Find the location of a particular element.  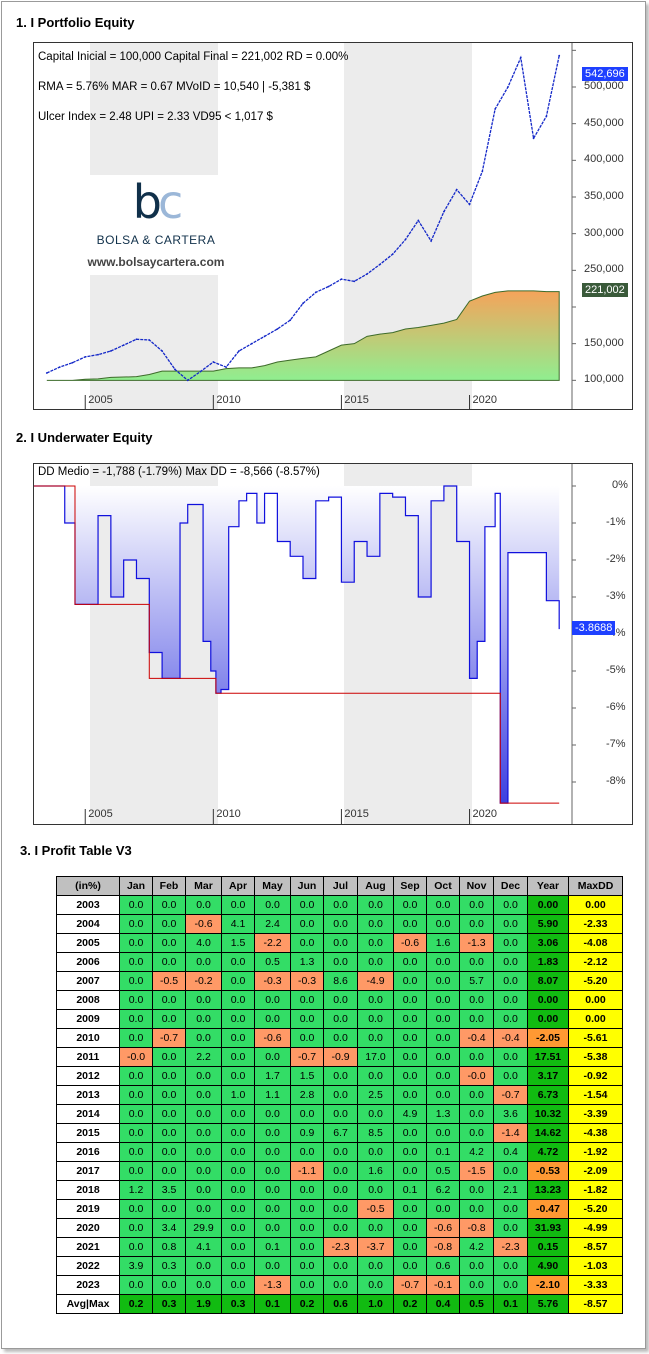

month-return-cell: 2.5 is located at coordinates (375, 1095).